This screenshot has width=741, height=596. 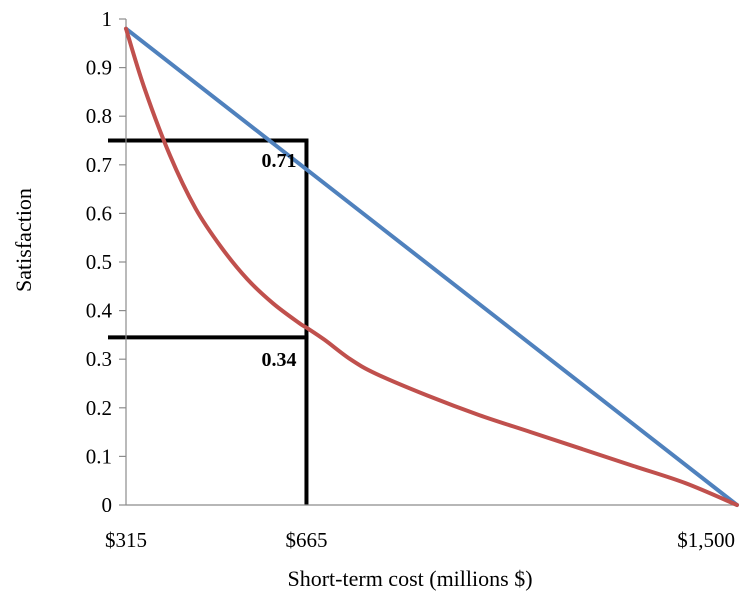 I want to click on y-tick-label: 1, so click(x=107, y=19).